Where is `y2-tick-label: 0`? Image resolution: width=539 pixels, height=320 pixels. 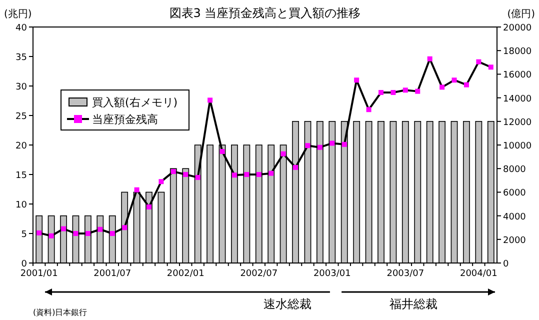 y2-tick-label: 0 is located at coordinates (506, 265).